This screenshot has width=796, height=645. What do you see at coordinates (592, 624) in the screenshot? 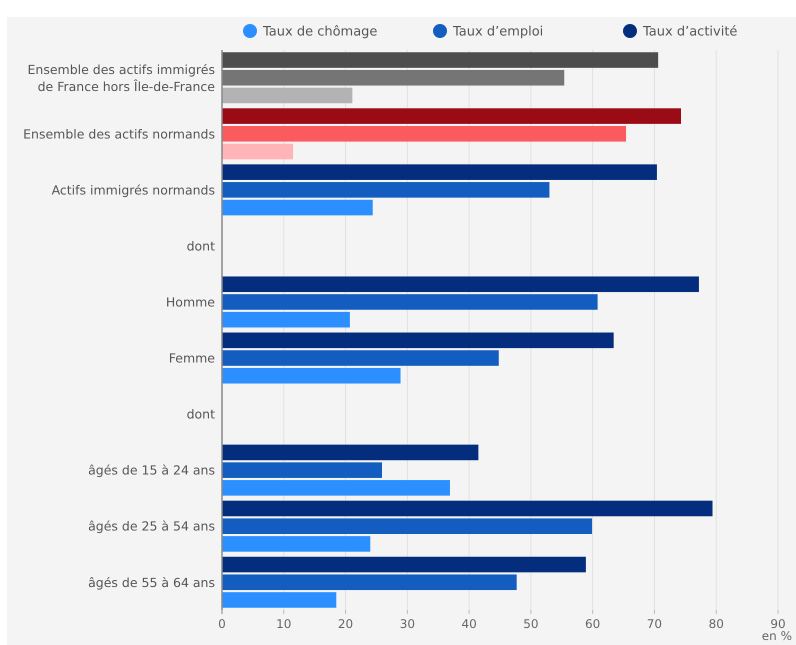
I see `x-tick-label: 60` at bounding box center [592, 624].